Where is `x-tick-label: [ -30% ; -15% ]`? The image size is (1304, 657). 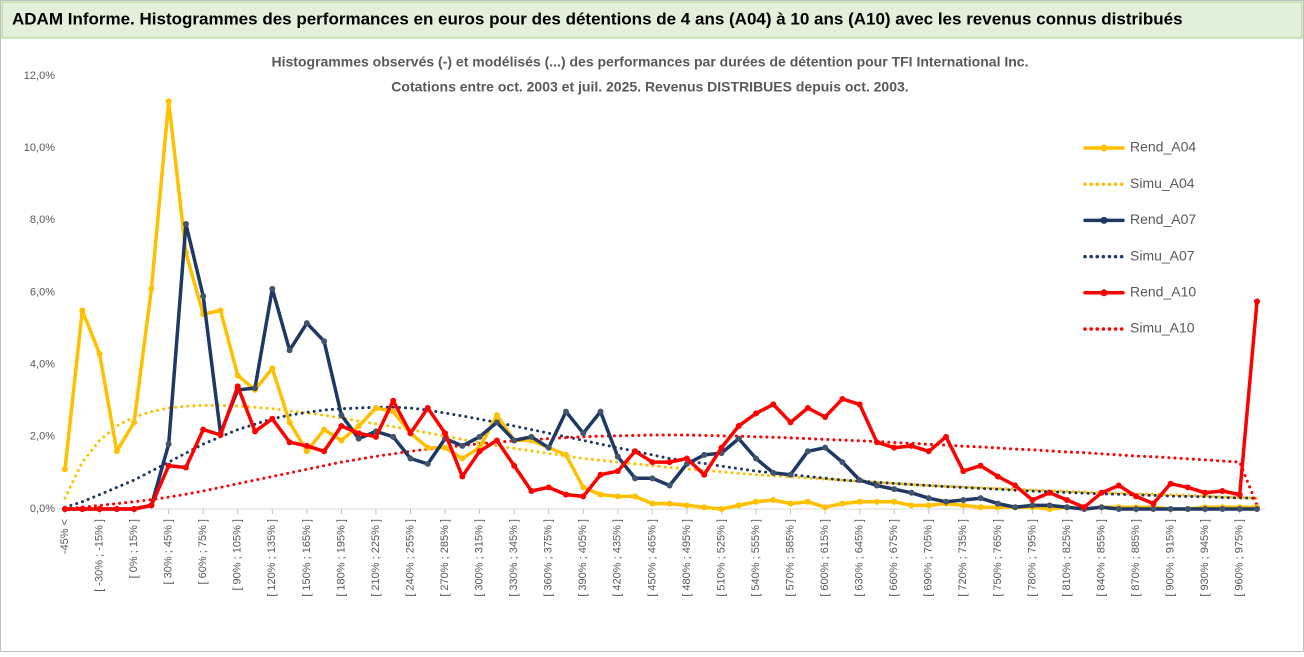
x-tick-label: [ -30% ; -15% ] is located at coordinates (99, 555).